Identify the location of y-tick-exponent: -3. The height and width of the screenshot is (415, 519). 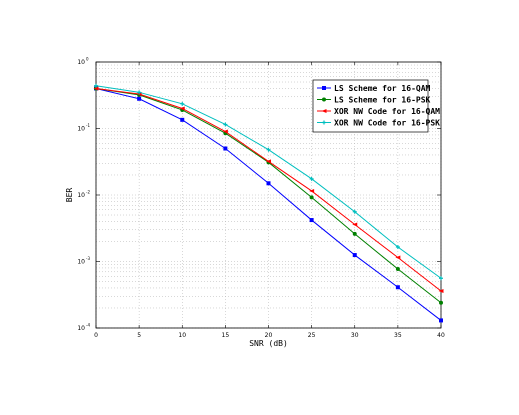
(88, 258).